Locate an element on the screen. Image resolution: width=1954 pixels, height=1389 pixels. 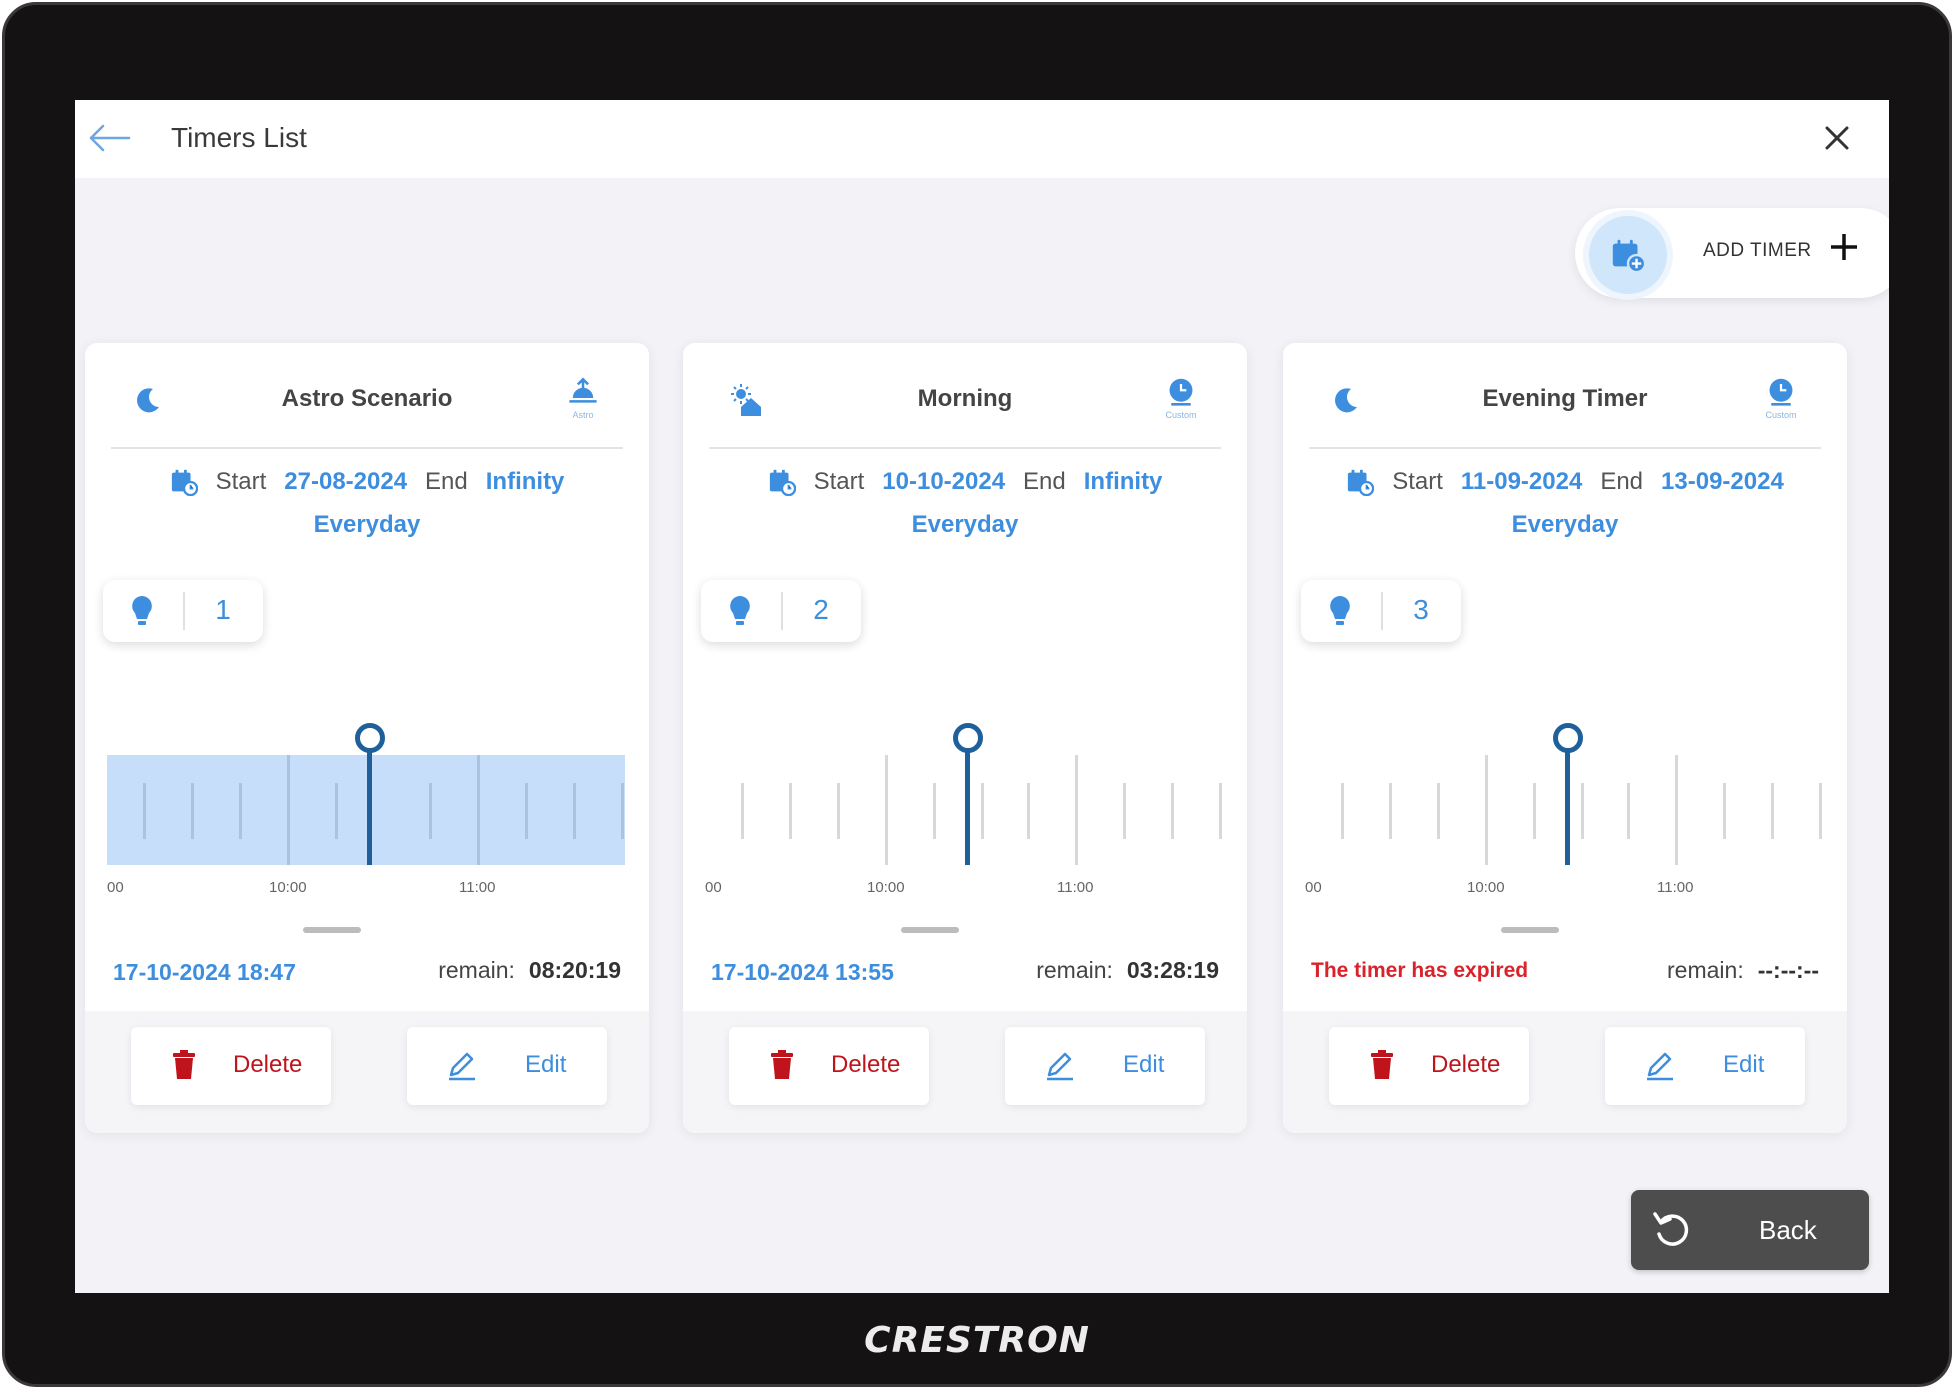
remain-value: --:--:-- is located at coordinates (1788, 970).